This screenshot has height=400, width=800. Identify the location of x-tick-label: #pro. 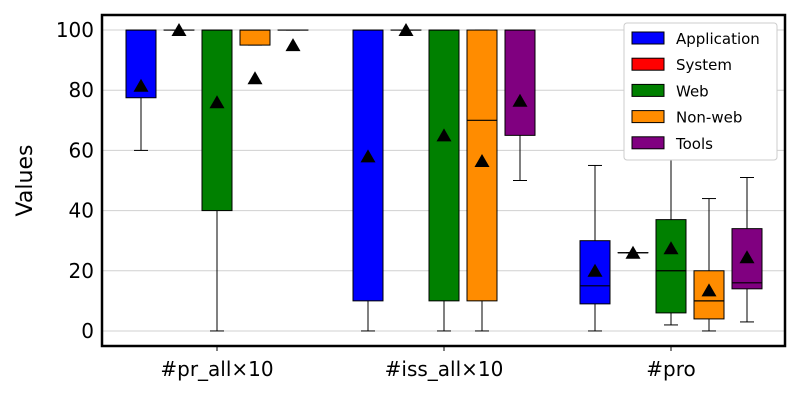
(670, 369).